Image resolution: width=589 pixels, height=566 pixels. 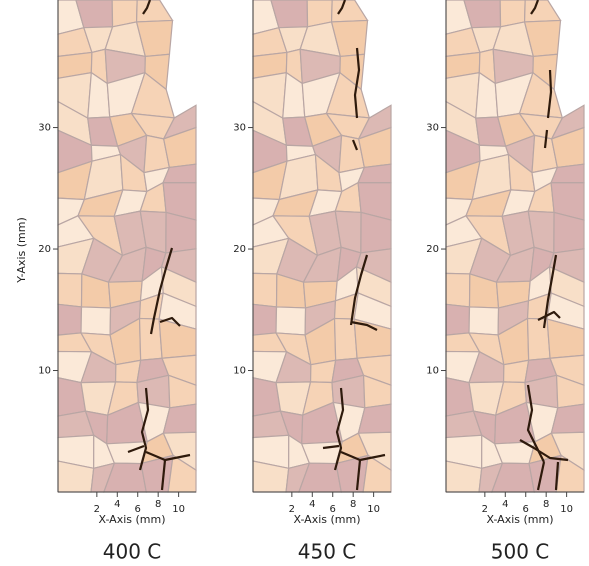 I want to click on panel-title: 450 C, so click(x=327, y=552).